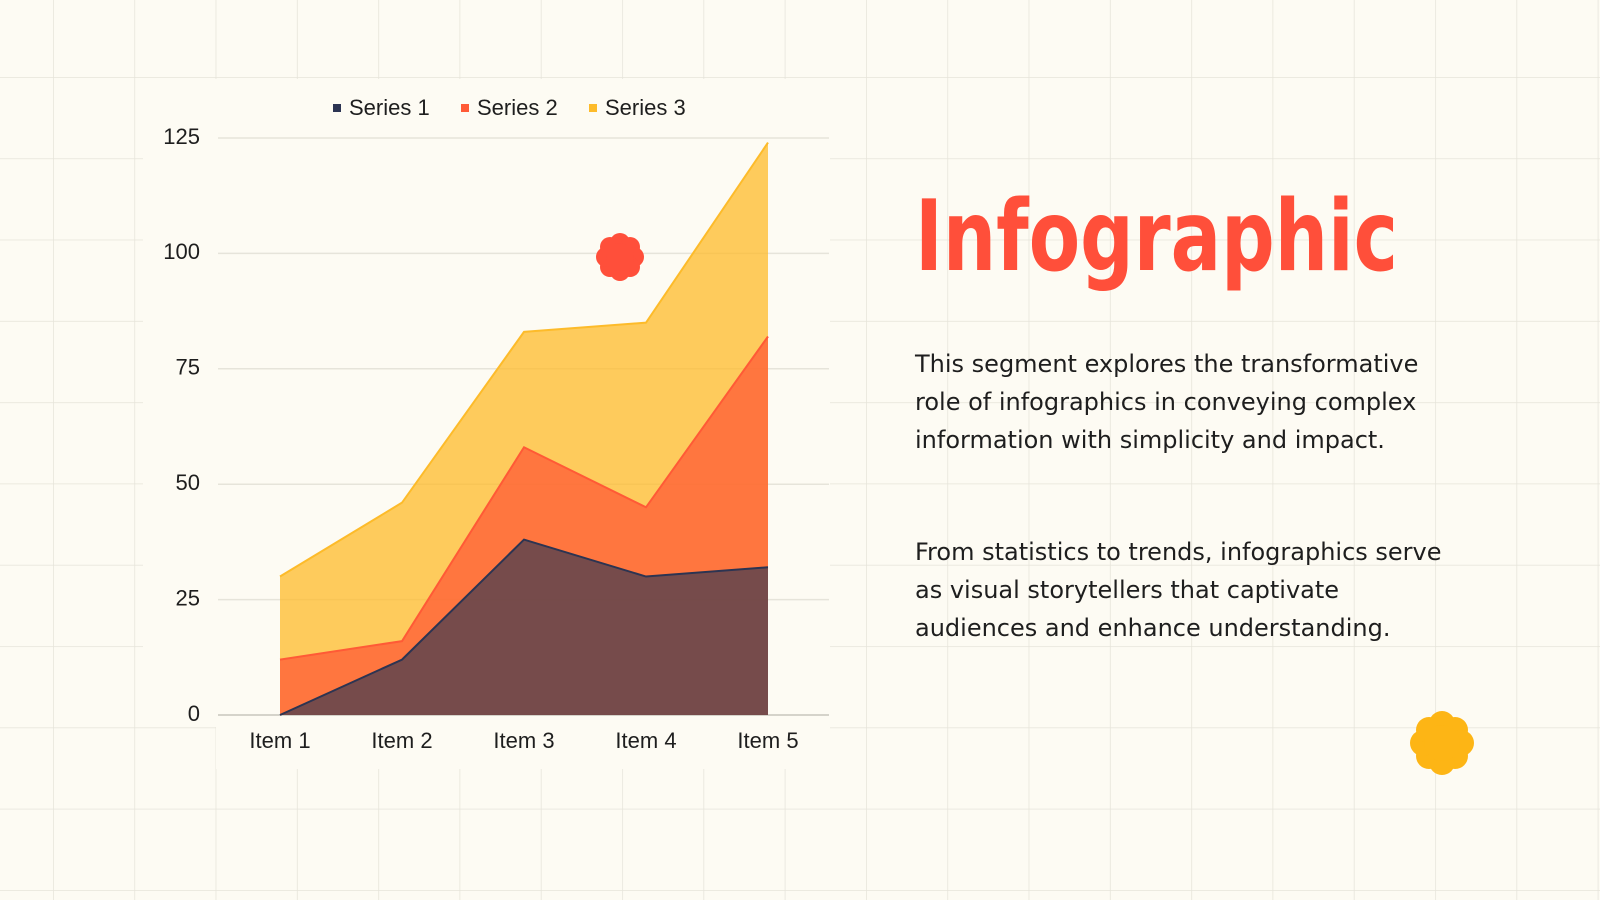 The width and height of the screenshot is (1600, 900). What do you see at coordinates (1156, 237) in the screenshot?
I see `slide-title: Infographic` at bounding box center [1156, 237].